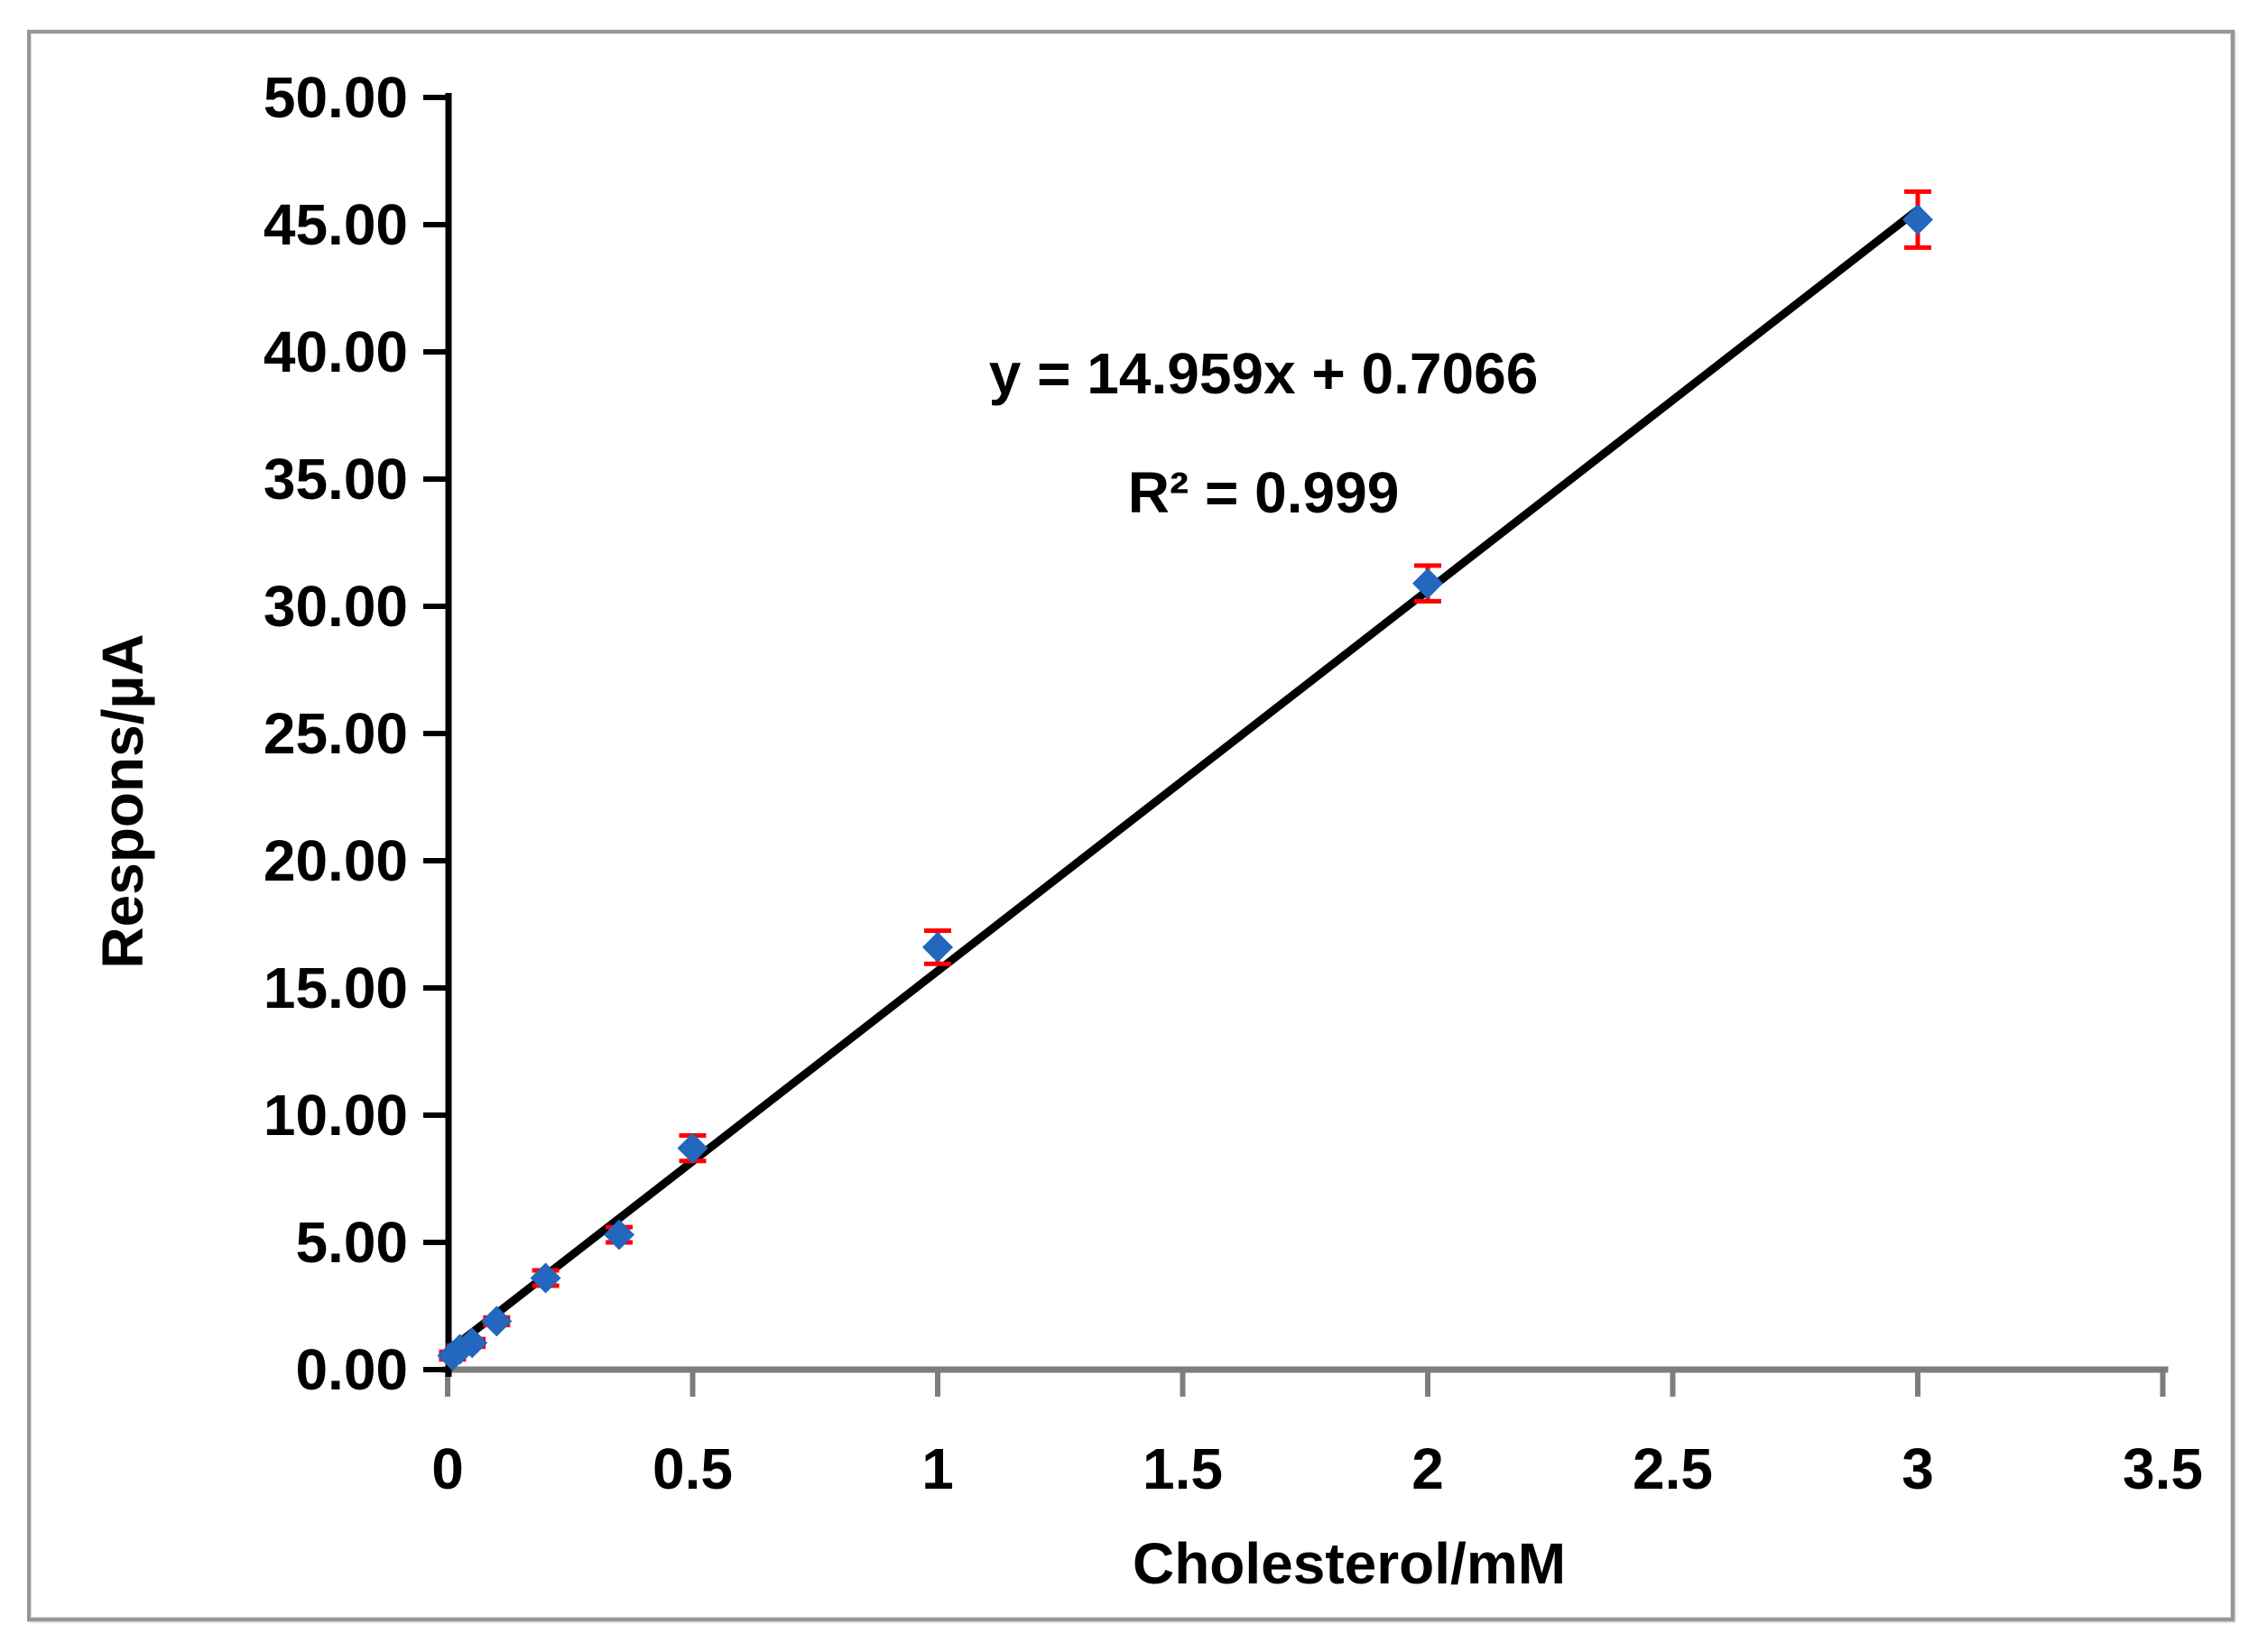 The height and width of the screenshot is (1652, 2258). Describe the element at coordinates (1183, 1468) in the screenshot. I see `x-tick-label: 1.5` at that location.